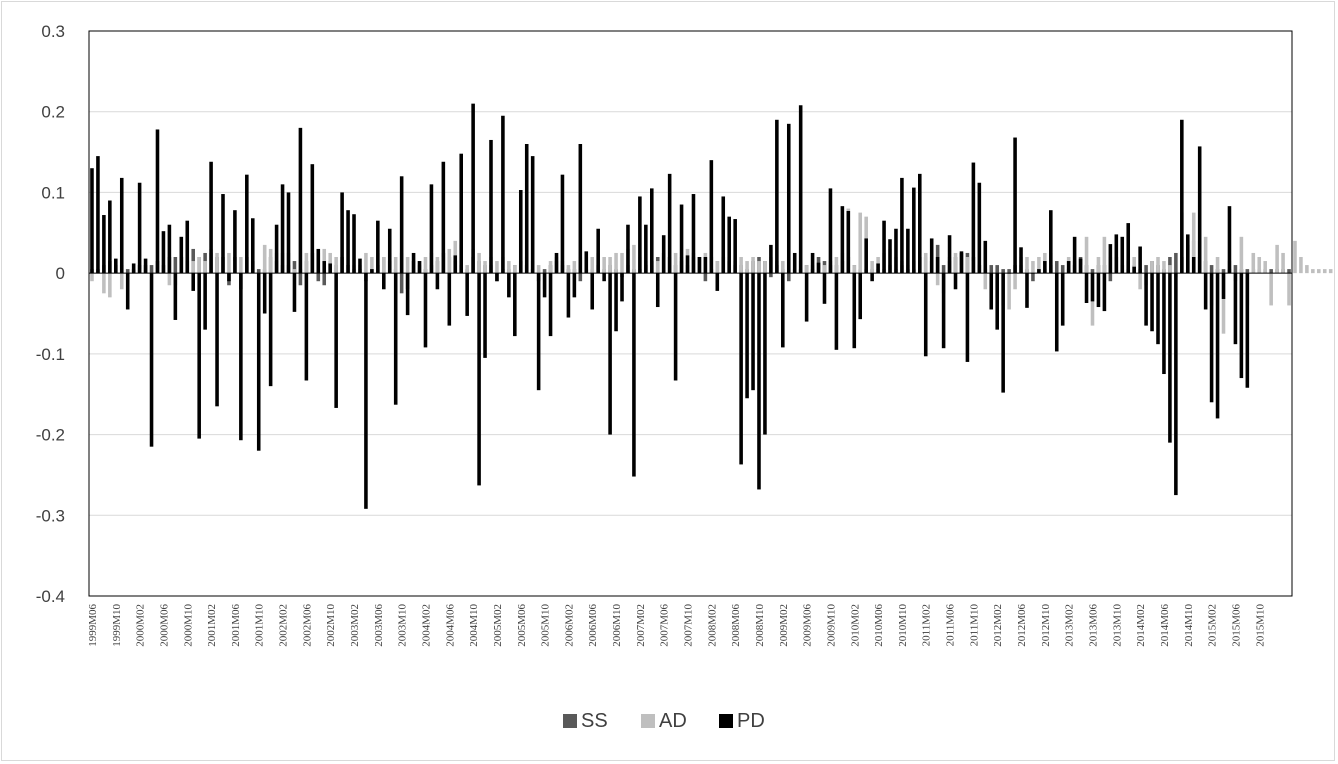  I want to click on y-tick-label: -0.2, so click(50, 435).